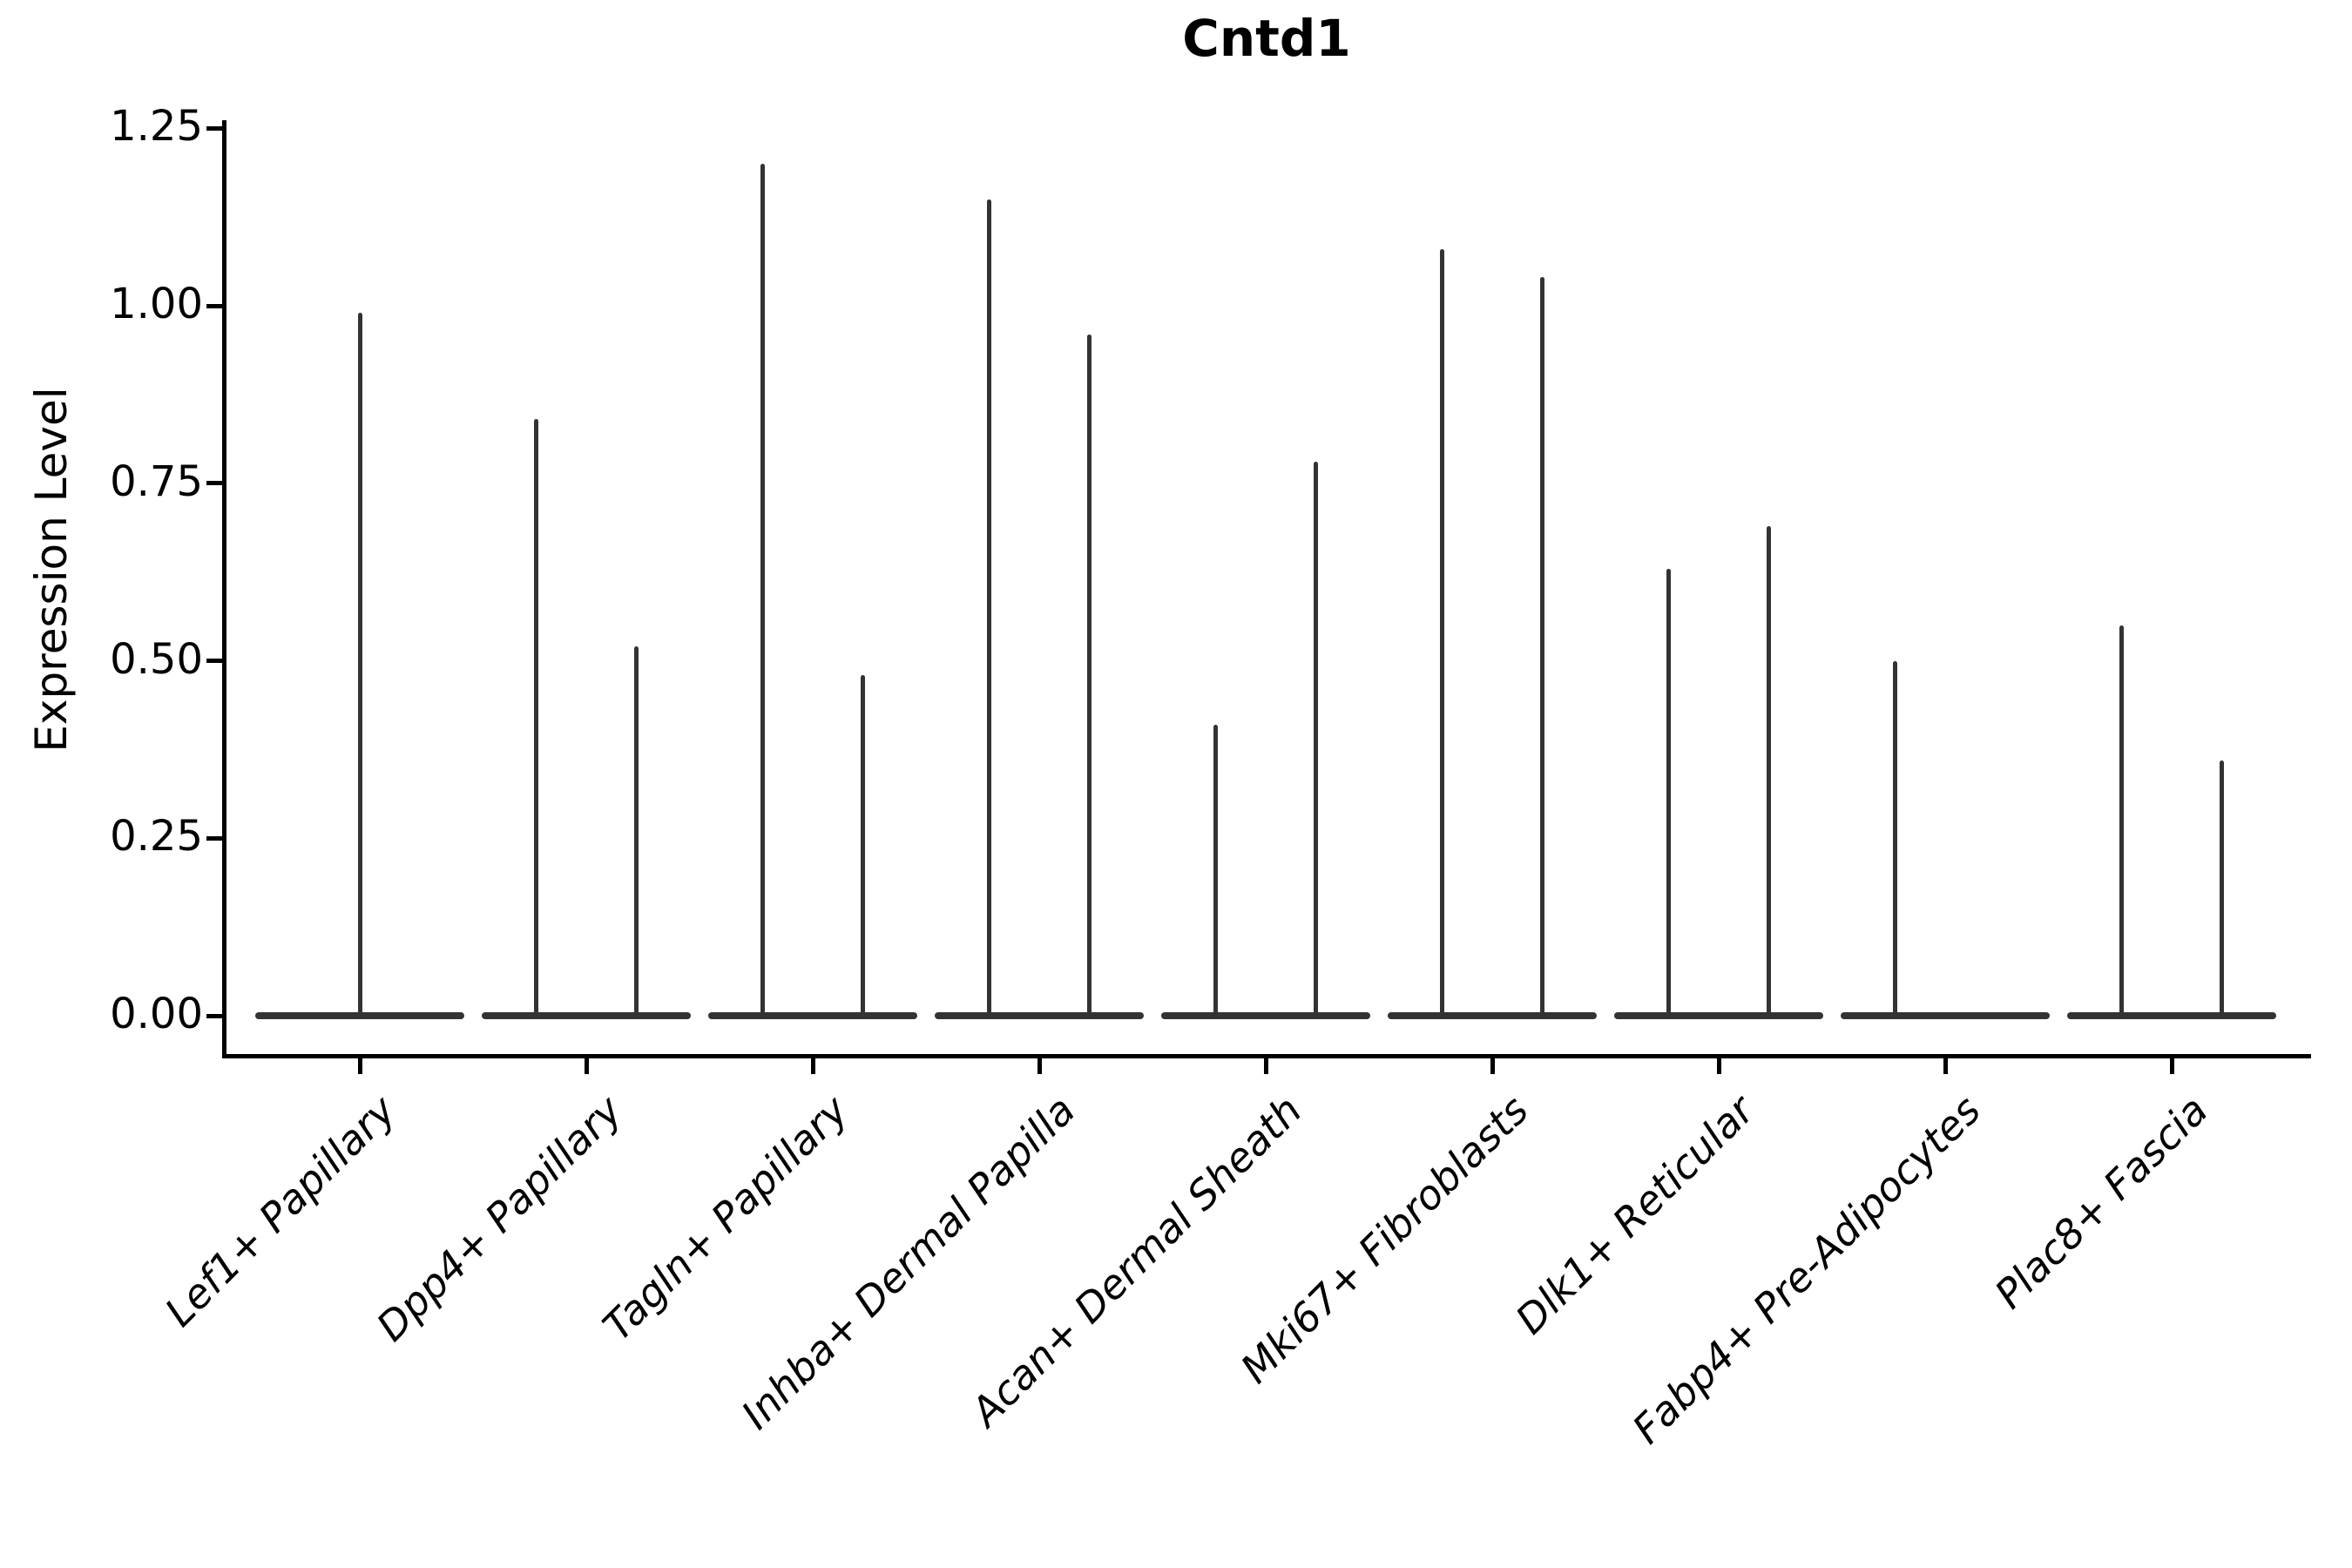 This screenshot has width=2352, height=1568. What do you see at coordinates (726, 1218) in the screenshot?
I see `x-tick-label: Tagln+ Papillary` at bounding box center [726, 1218].